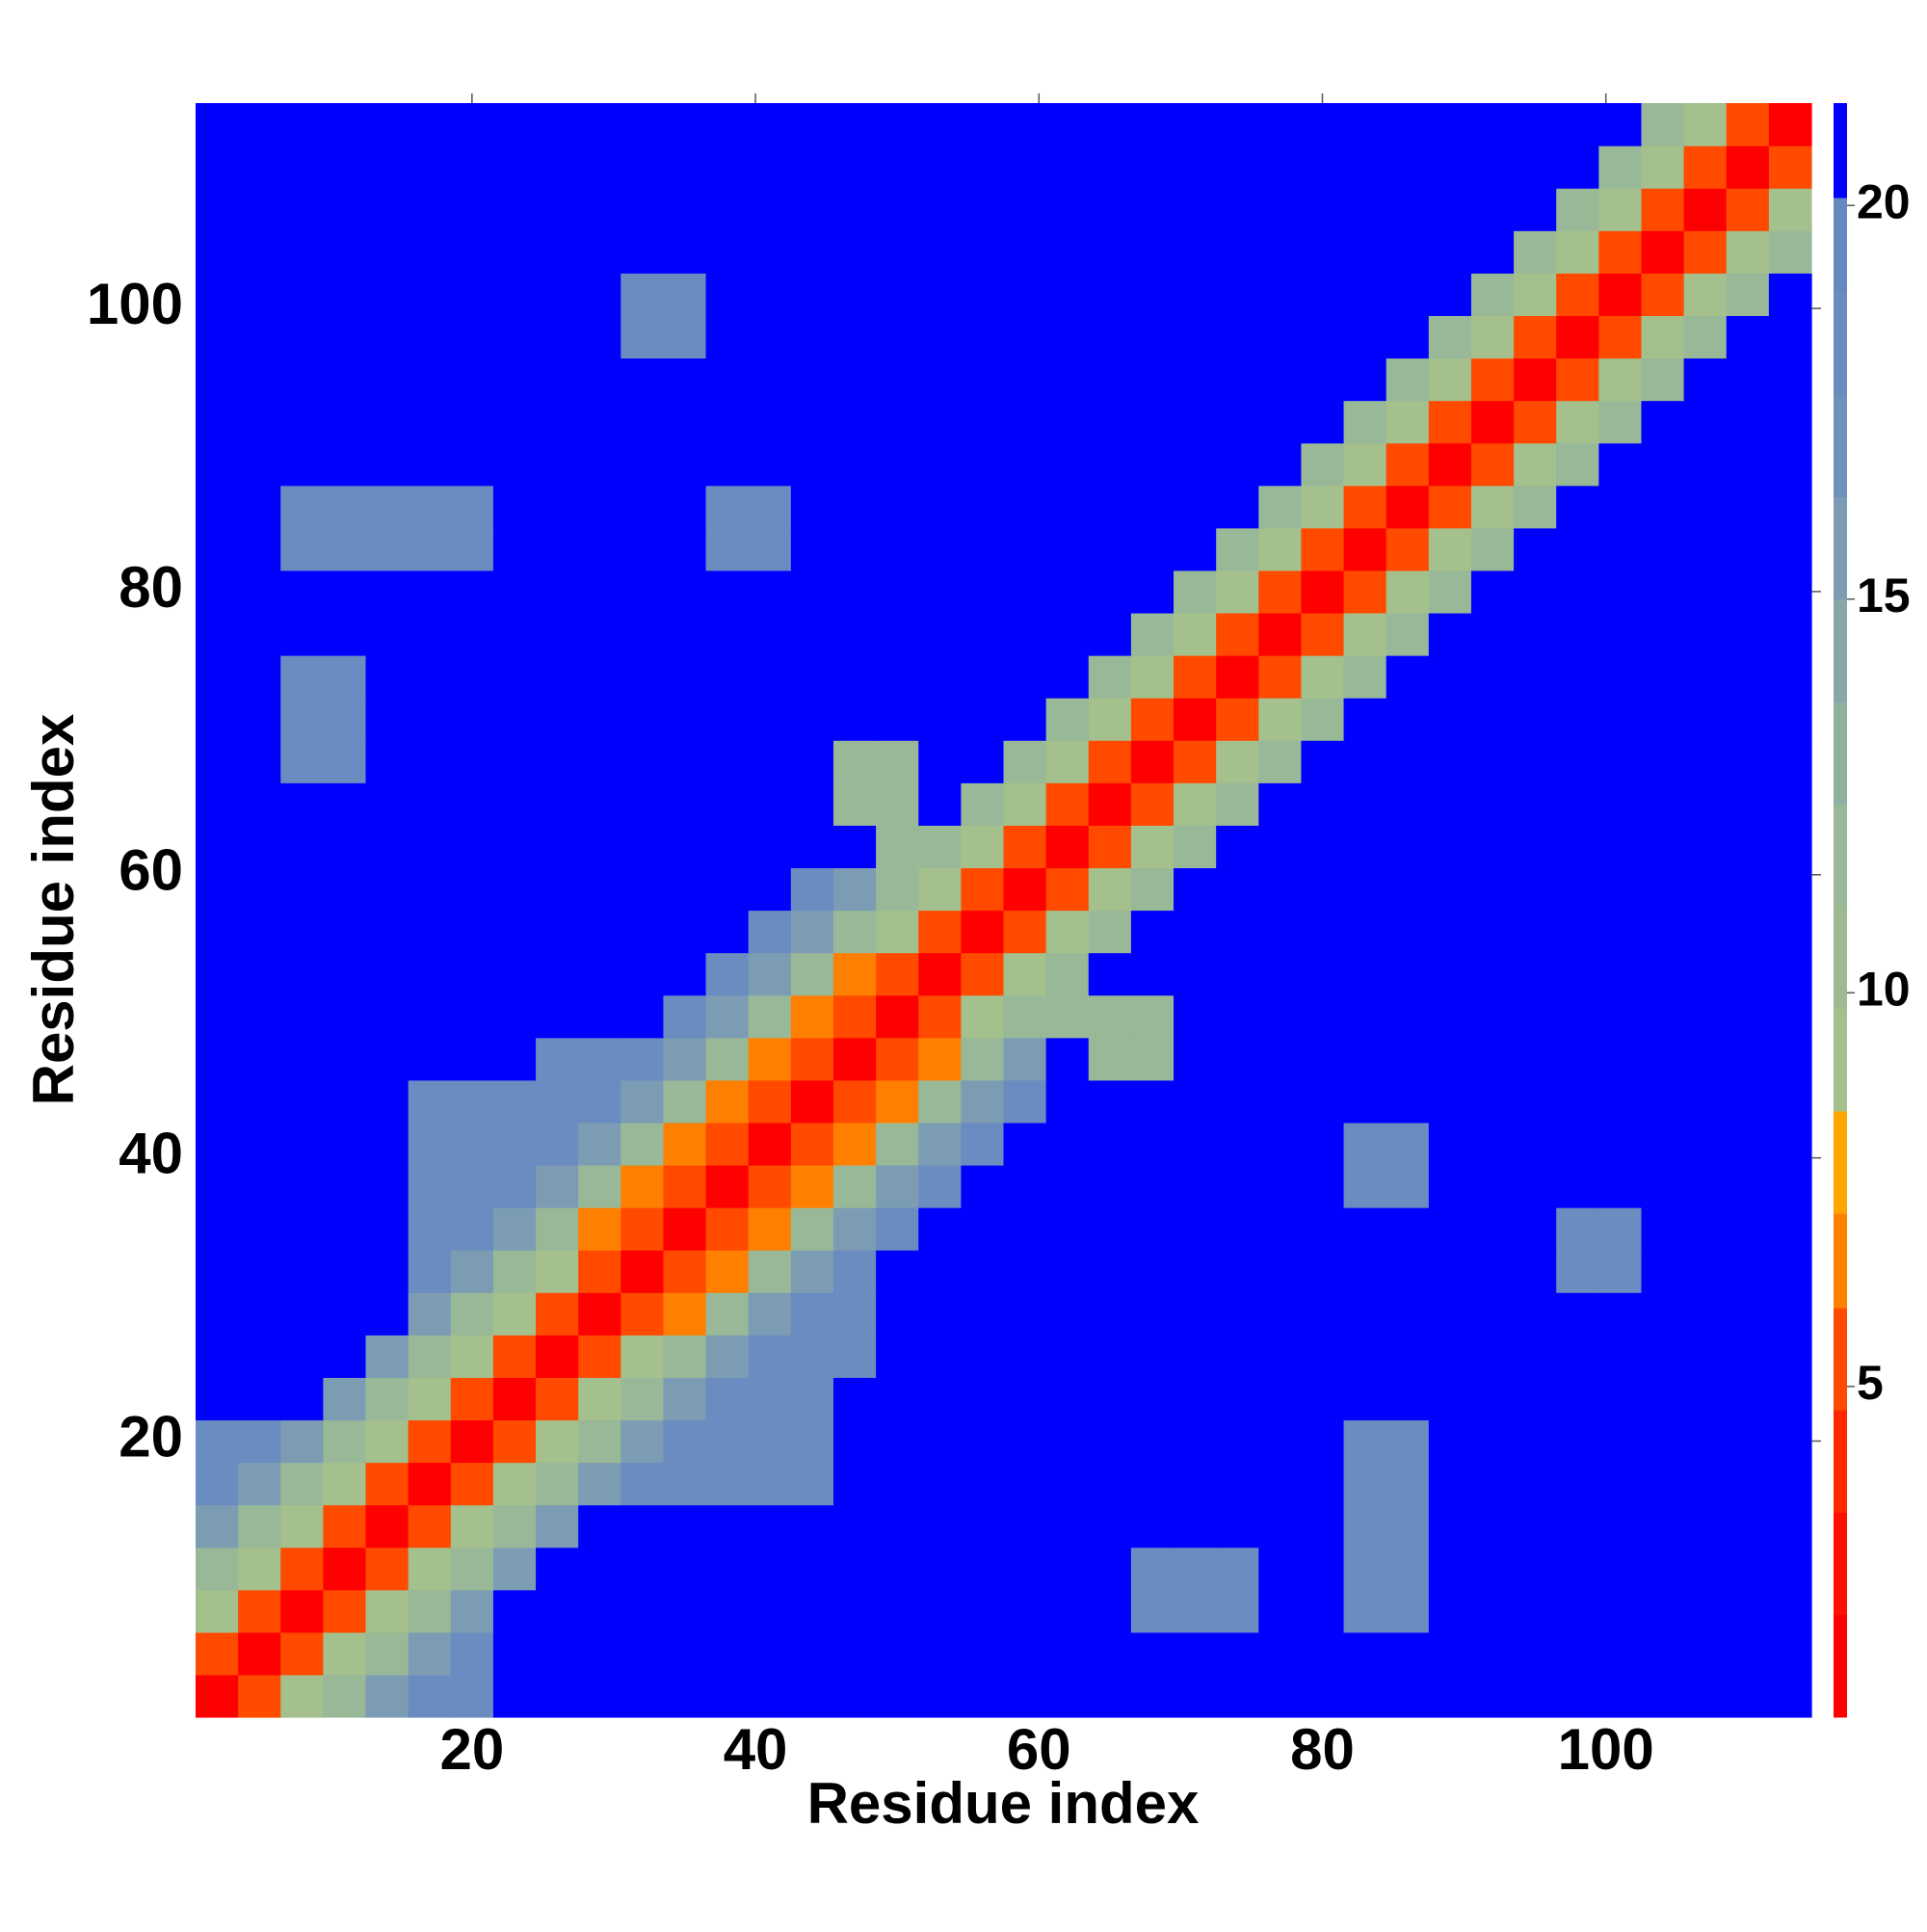  I want to click on colorbar-tick-label: 20, so click(1884, 201).